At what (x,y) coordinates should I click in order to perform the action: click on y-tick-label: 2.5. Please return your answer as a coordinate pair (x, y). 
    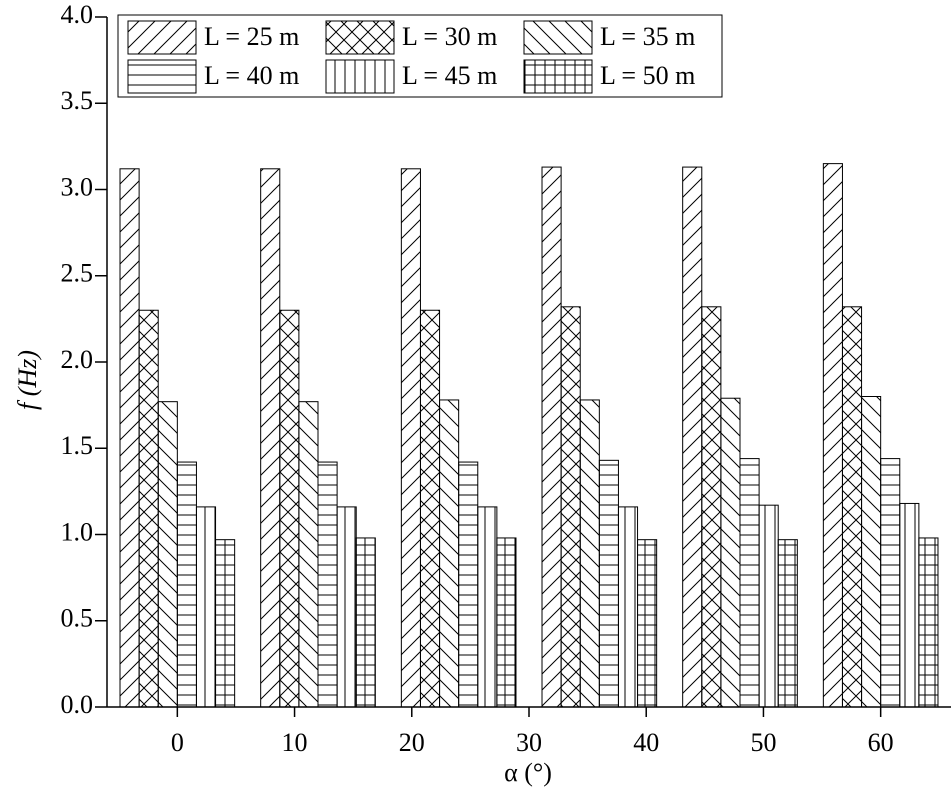
    Looking at the image, I should click on (77, 273).